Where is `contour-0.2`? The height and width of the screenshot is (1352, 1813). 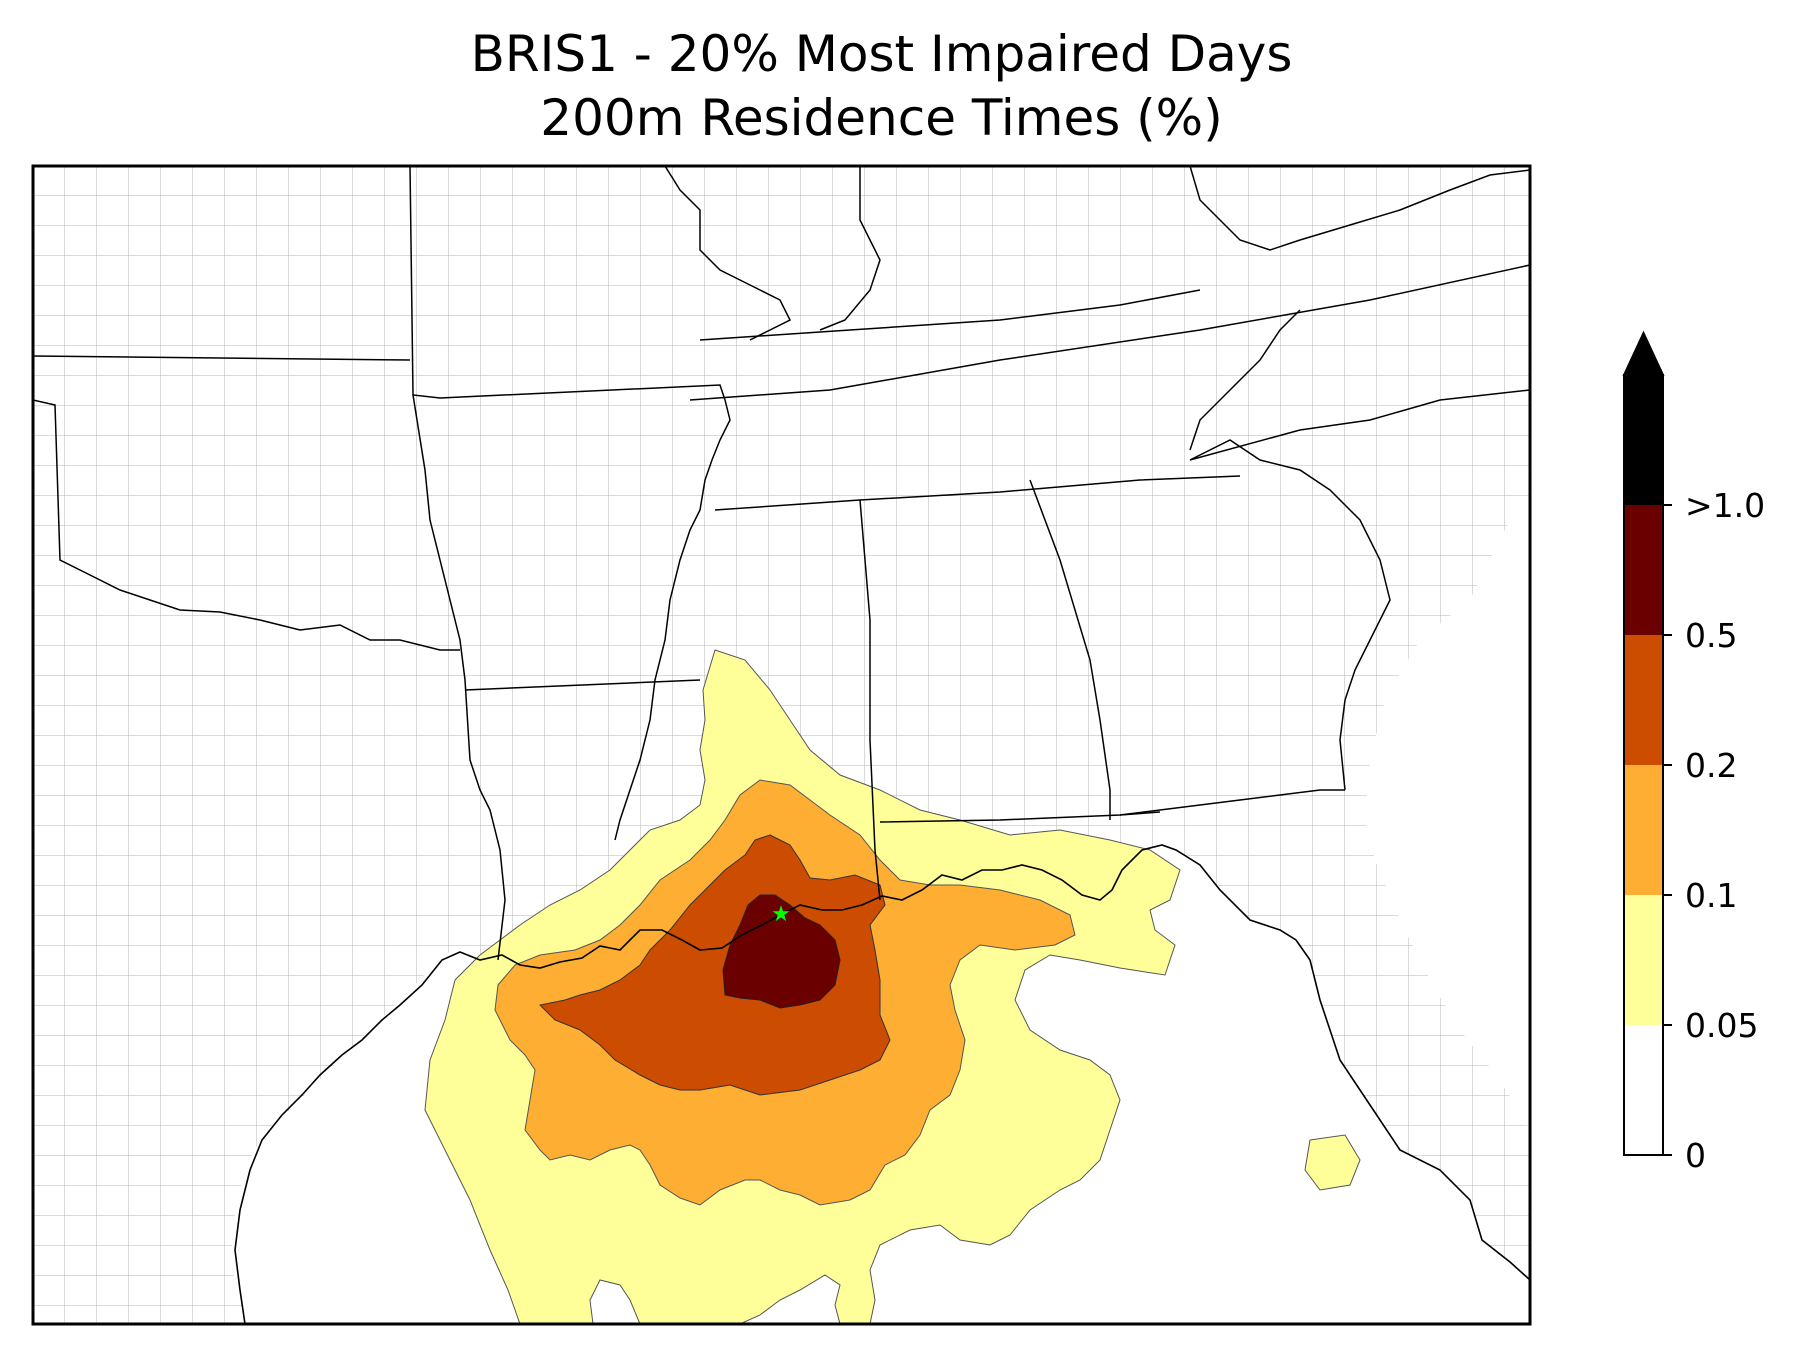 contour-0.2 is located at coordinates (714, 965).